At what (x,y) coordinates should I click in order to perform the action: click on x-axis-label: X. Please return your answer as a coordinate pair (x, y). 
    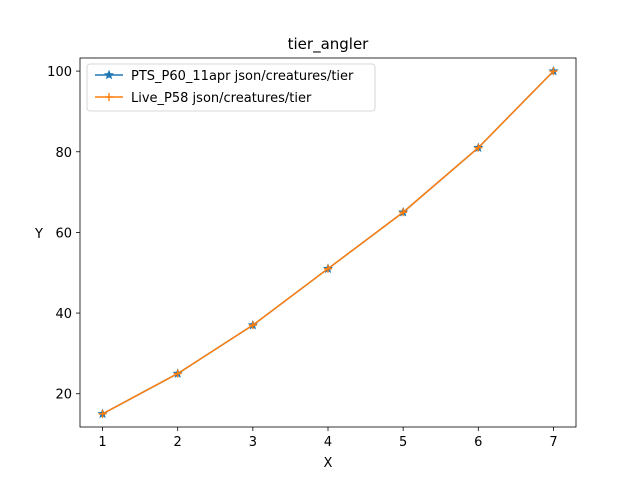
    Looking at the image, I should click on (328, 463).